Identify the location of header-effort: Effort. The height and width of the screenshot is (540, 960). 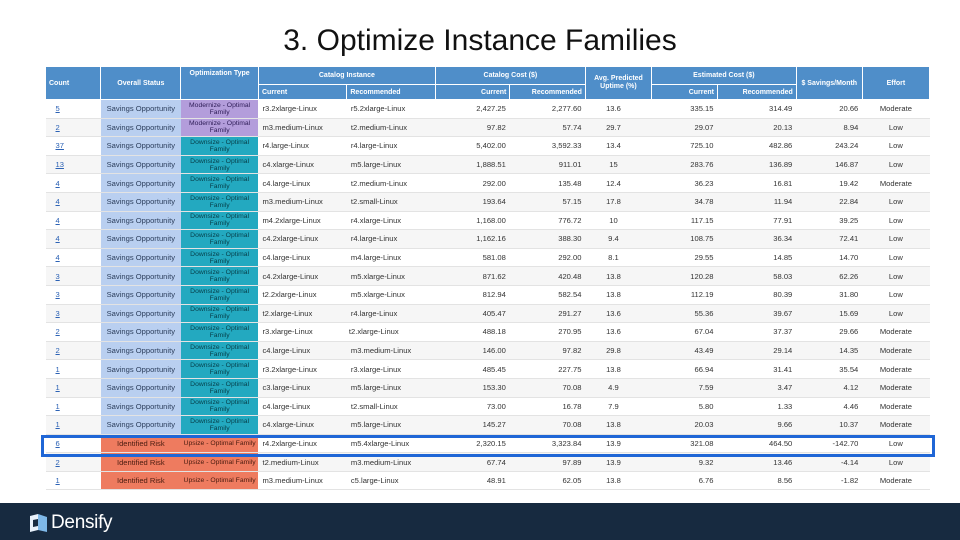
(896, 83).